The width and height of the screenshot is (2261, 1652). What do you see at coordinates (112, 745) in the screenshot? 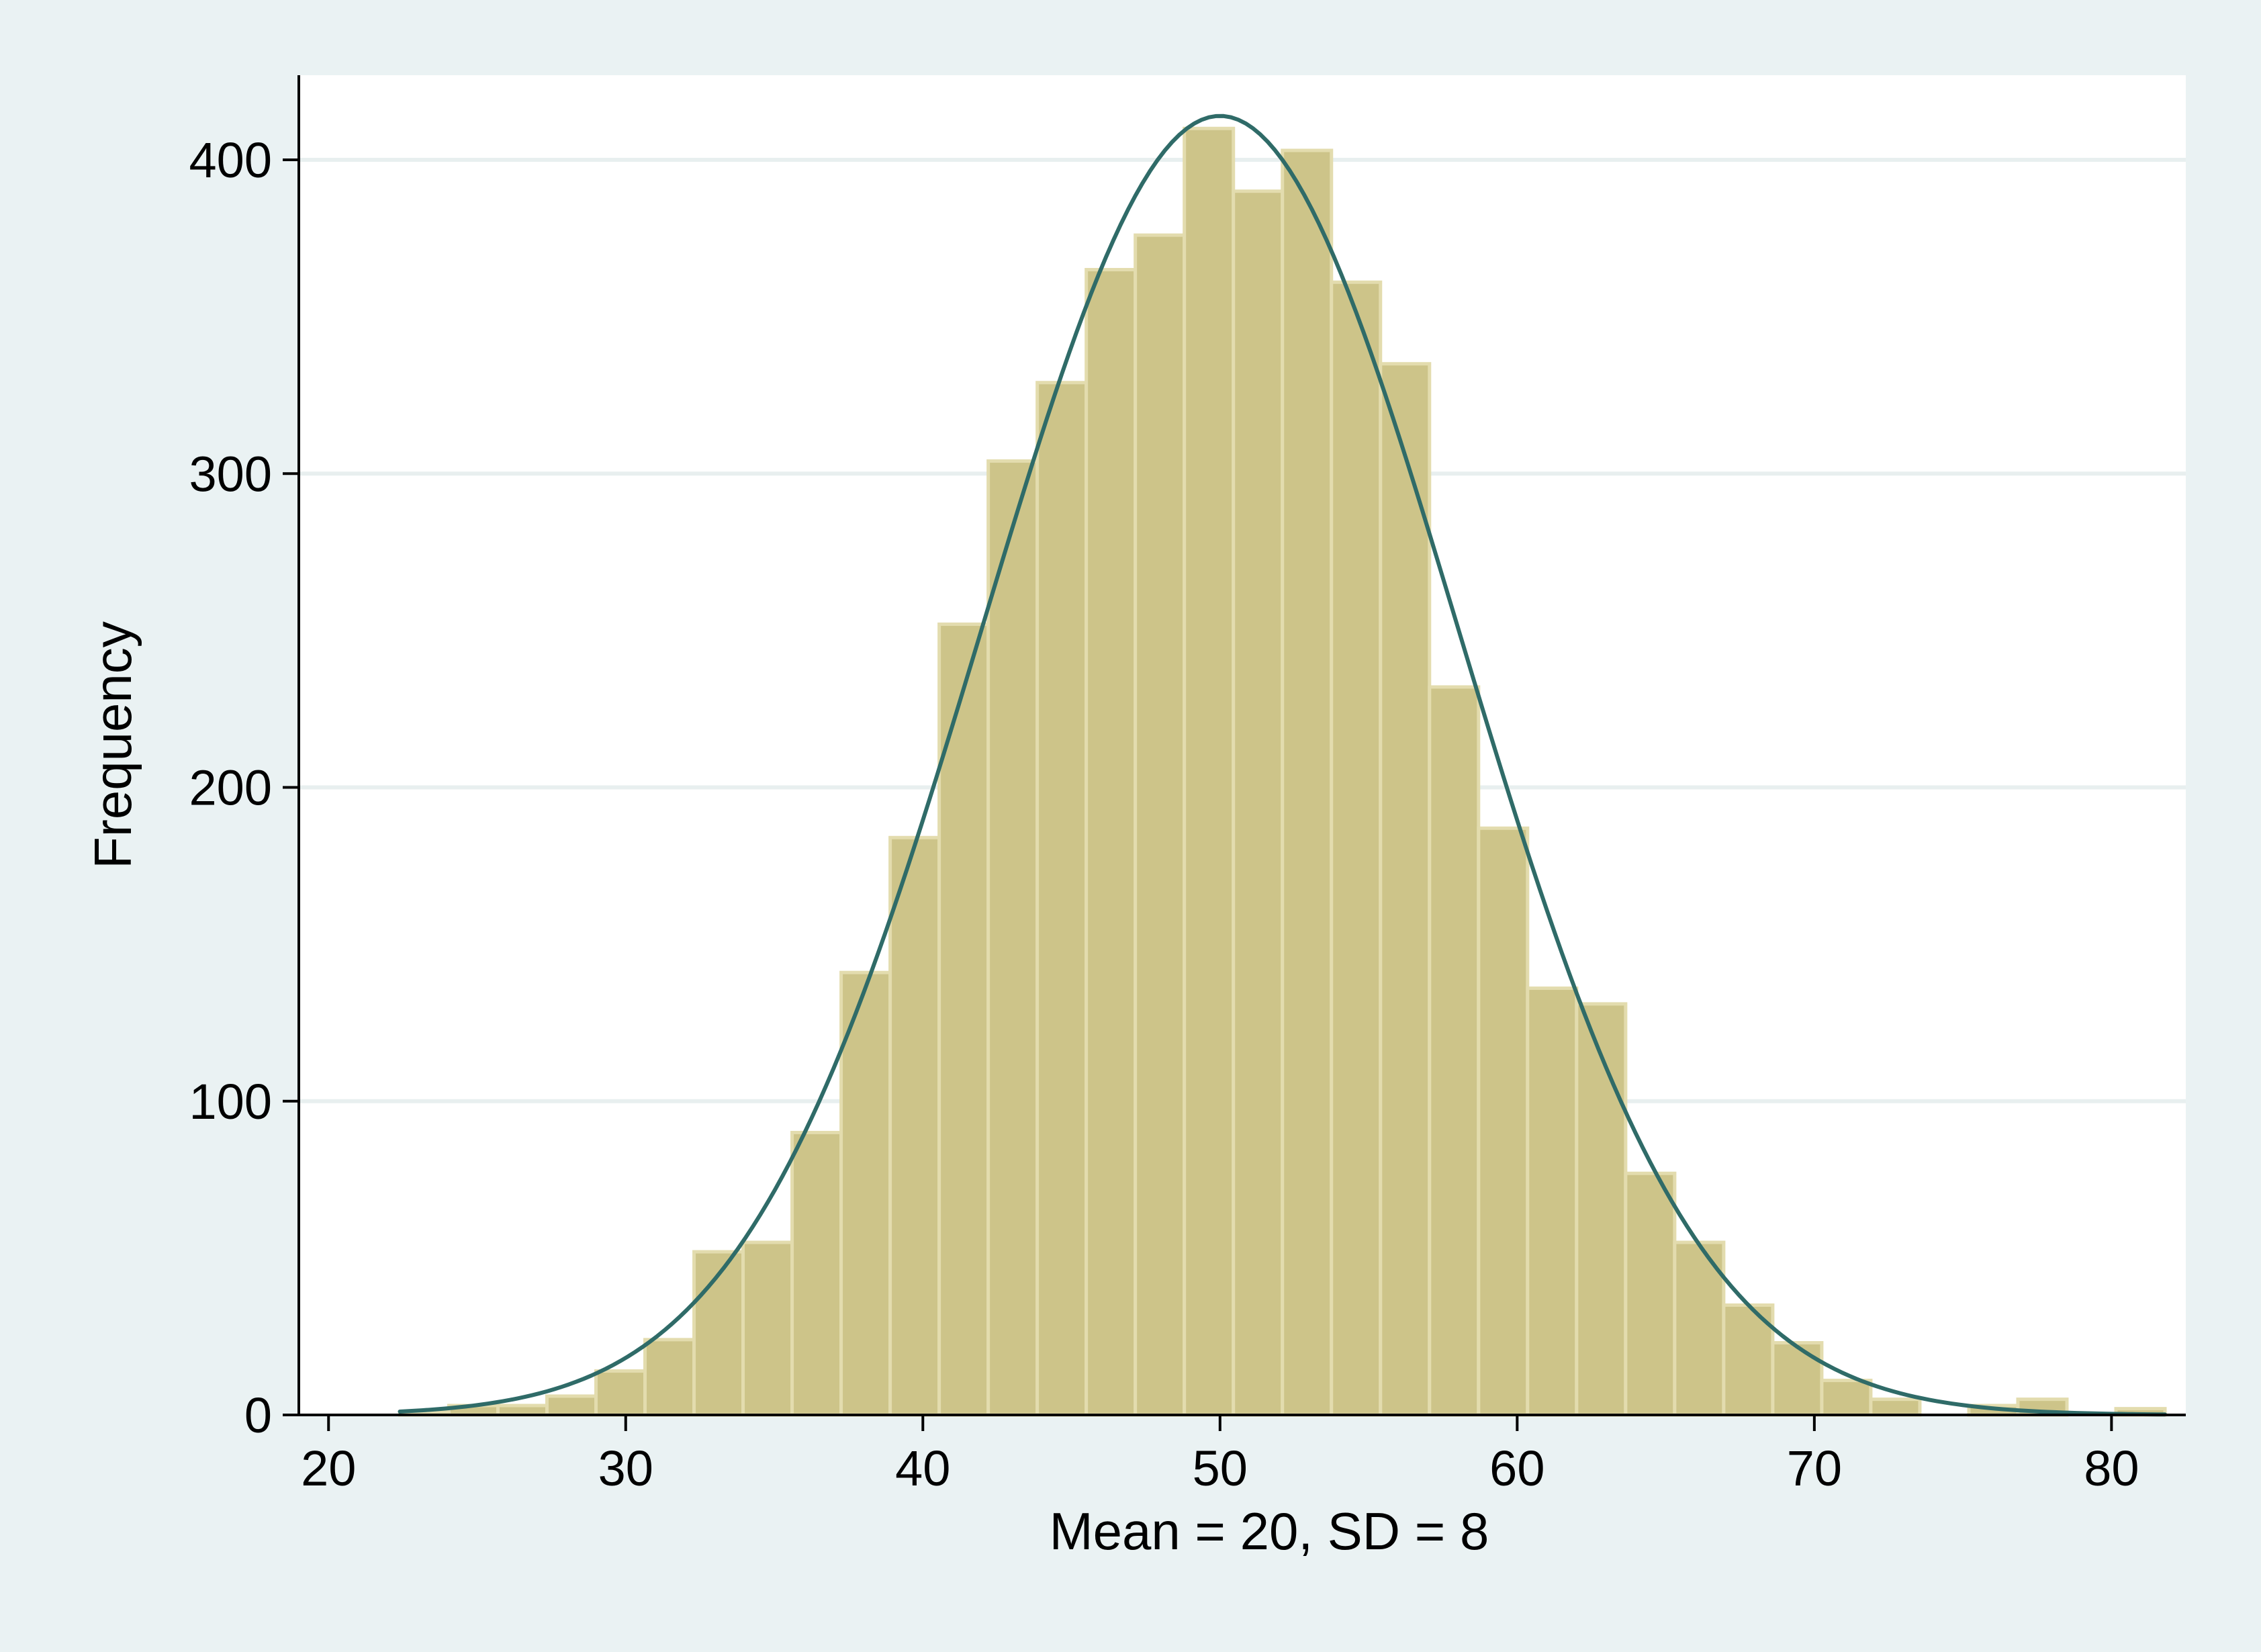
I see `y-axis-title: Frequency` at bounding box center [112, 745].